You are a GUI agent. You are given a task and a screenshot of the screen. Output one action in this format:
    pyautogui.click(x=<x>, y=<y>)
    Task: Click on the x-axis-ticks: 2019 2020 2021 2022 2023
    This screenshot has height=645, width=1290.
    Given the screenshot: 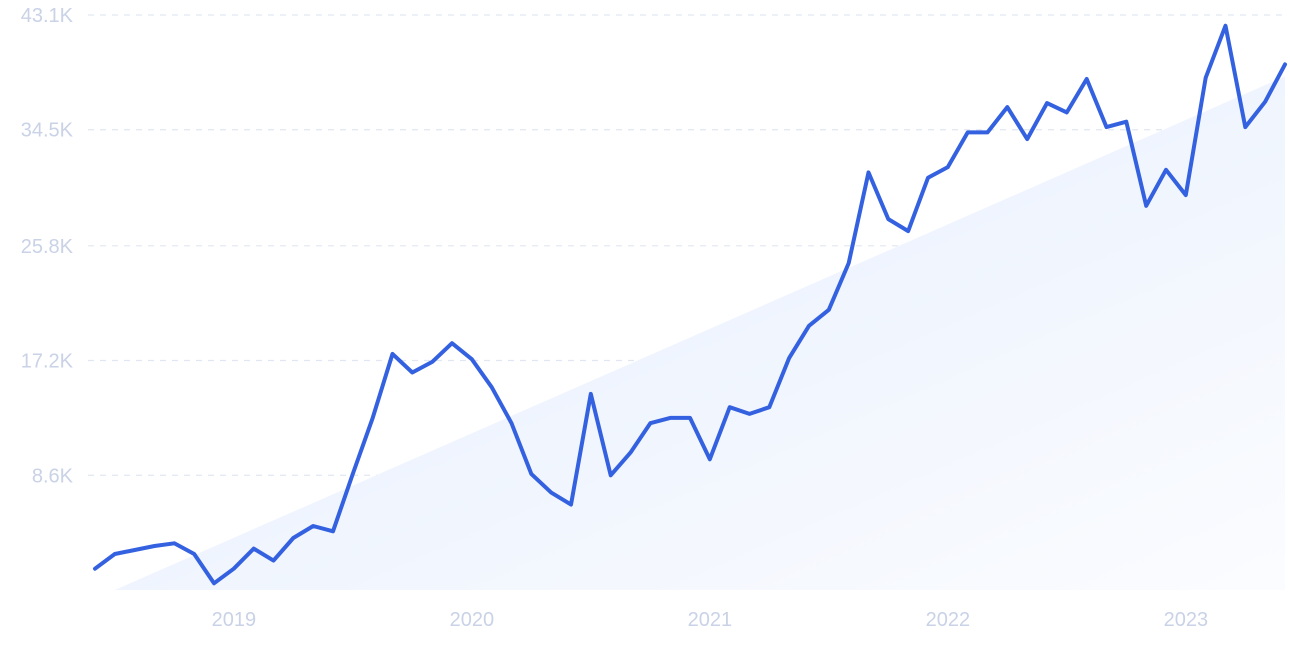 What is the action you would take?
    pyautogui.click(x=710, y=620)
    